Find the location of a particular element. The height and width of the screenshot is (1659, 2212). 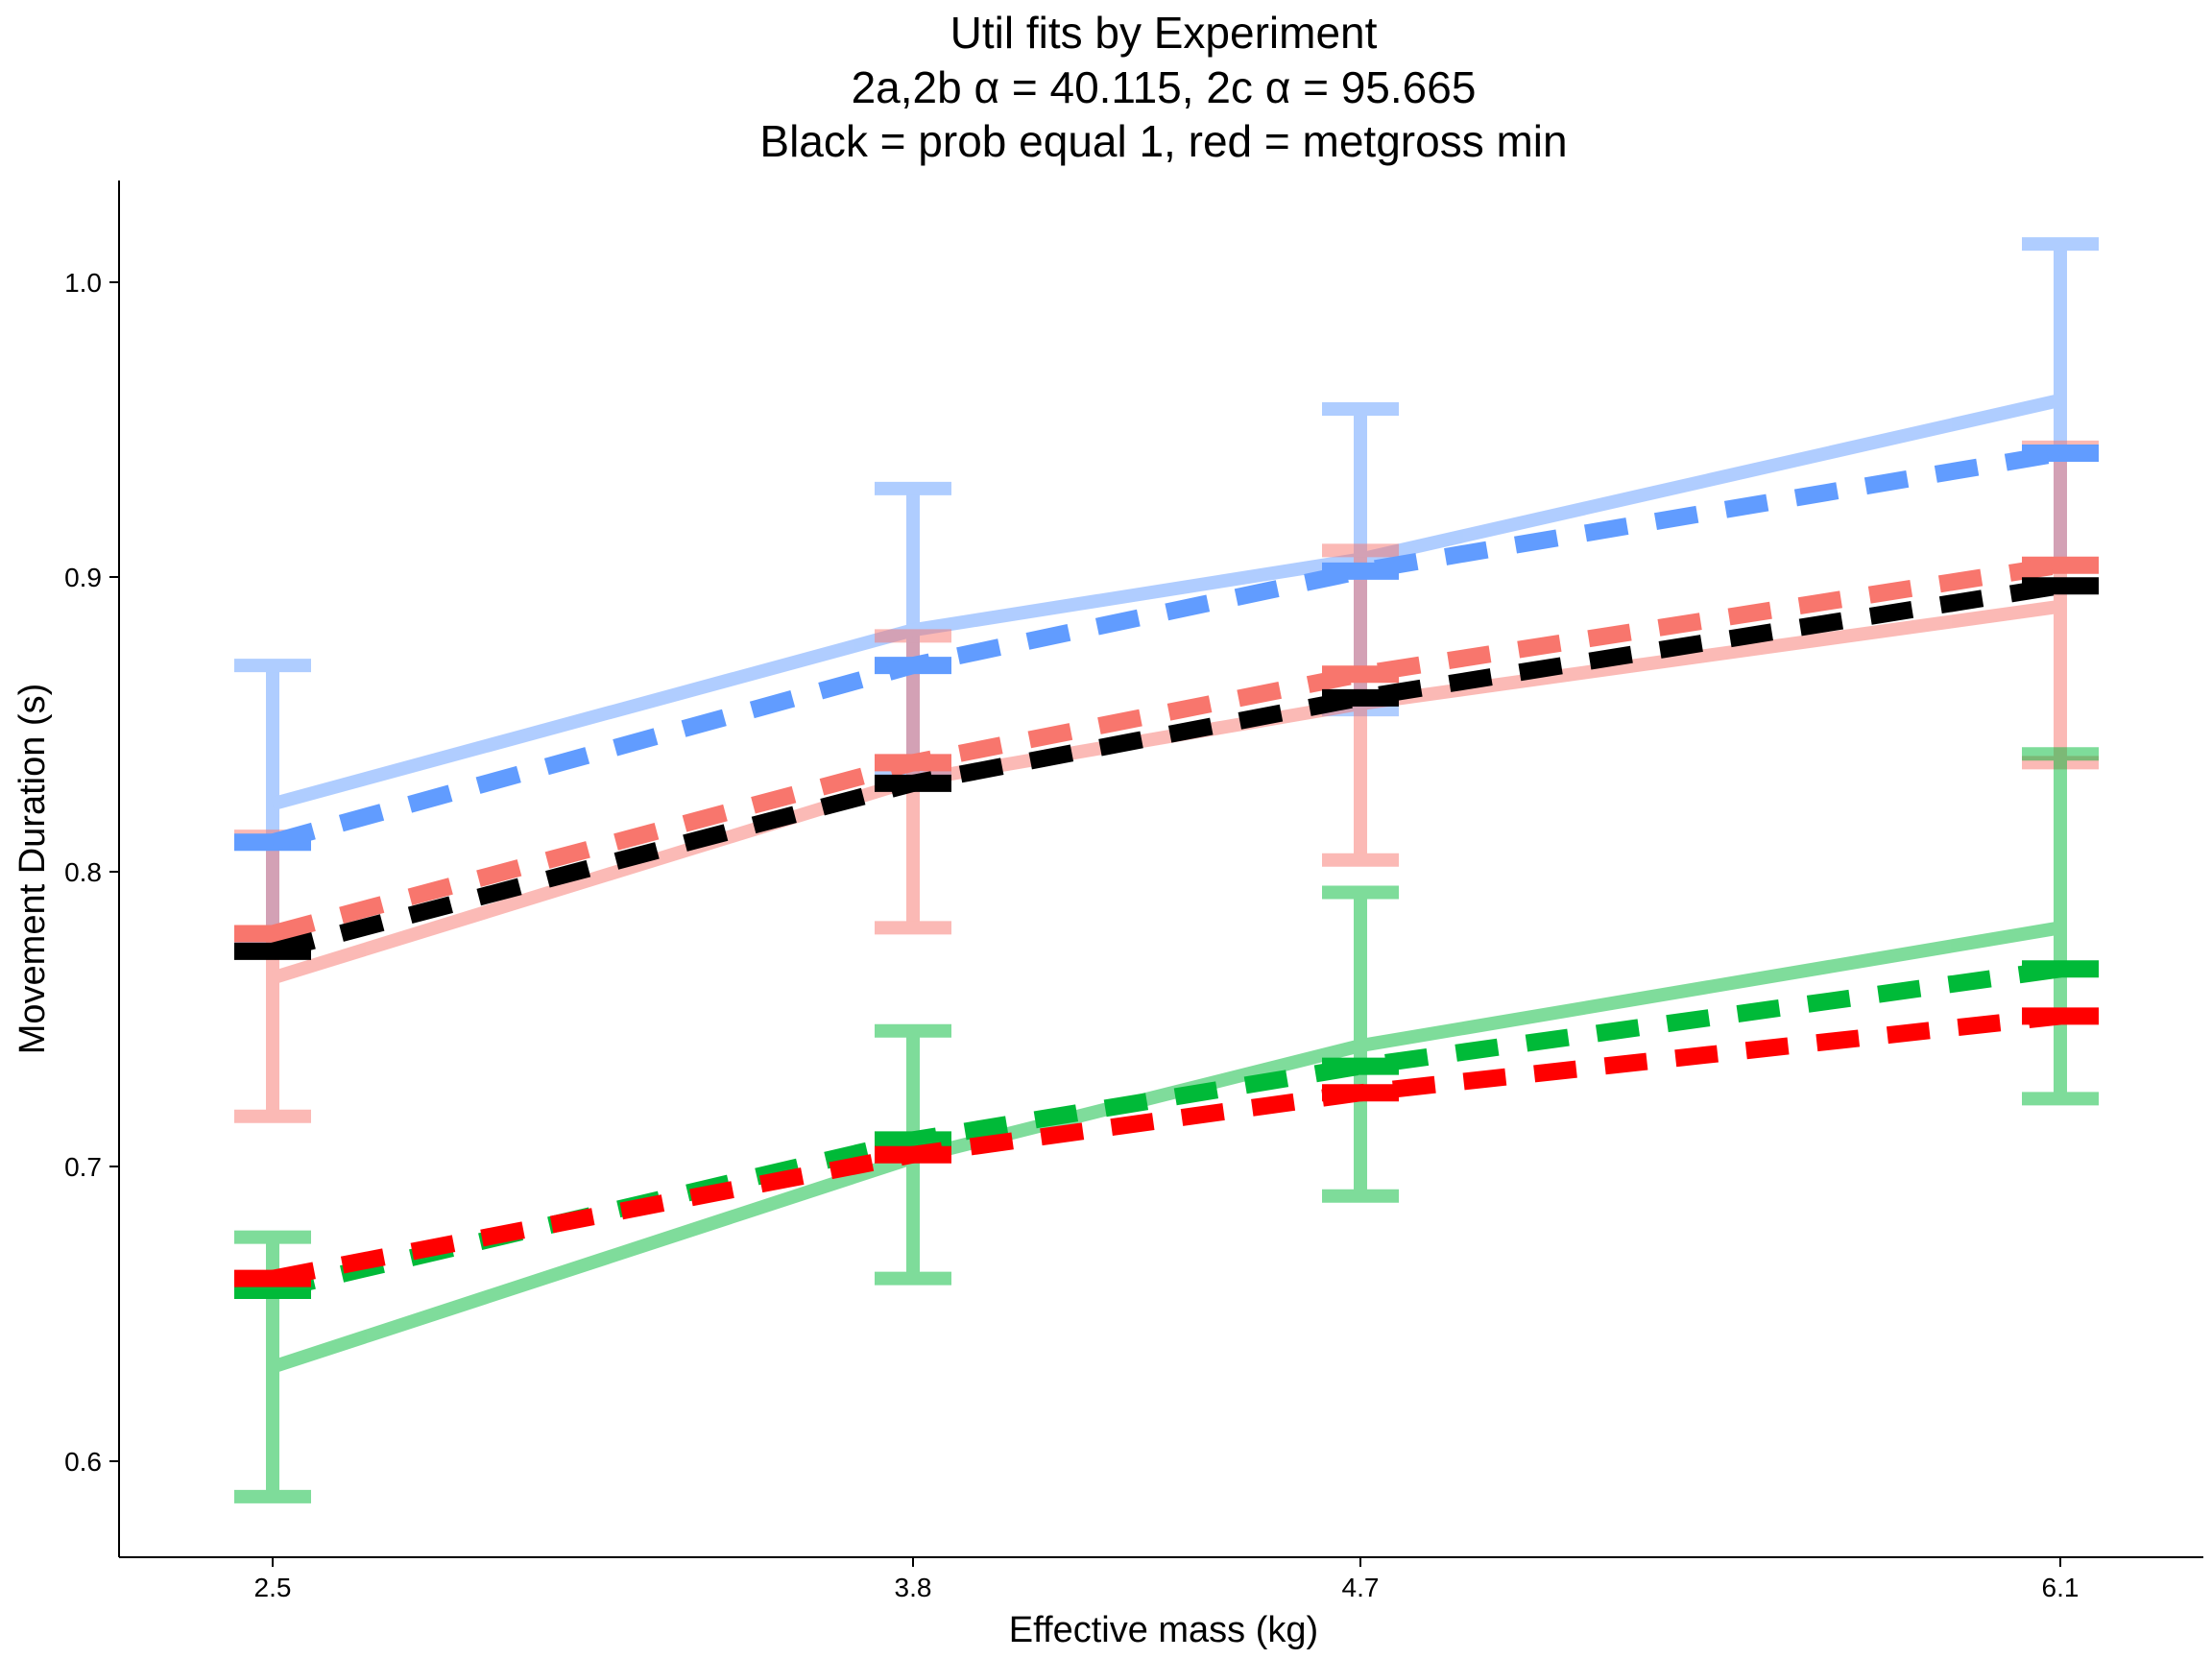

x-tick-label: 2.5 is located at coordinates (273, 1588).